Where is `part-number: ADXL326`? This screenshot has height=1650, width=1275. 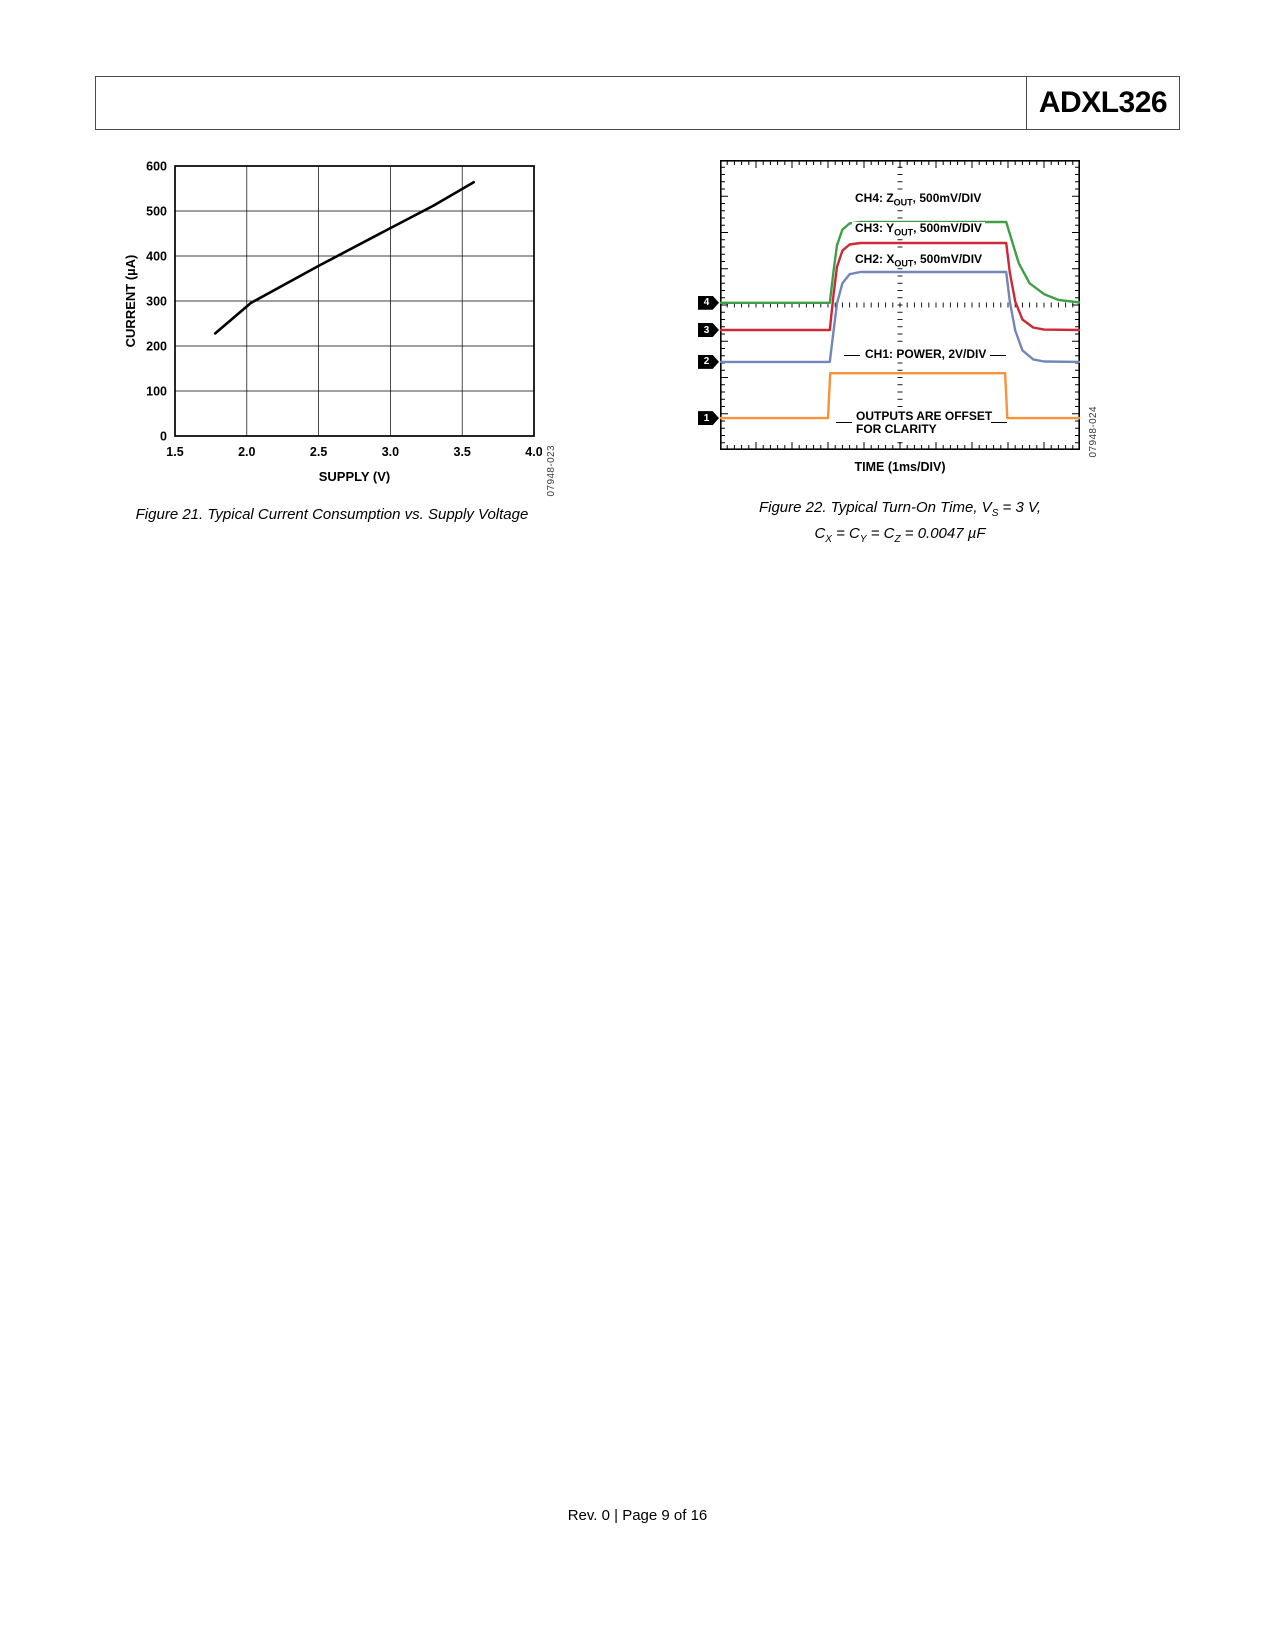 part-number: ADXL326 is located at coordinates (1103, 102).